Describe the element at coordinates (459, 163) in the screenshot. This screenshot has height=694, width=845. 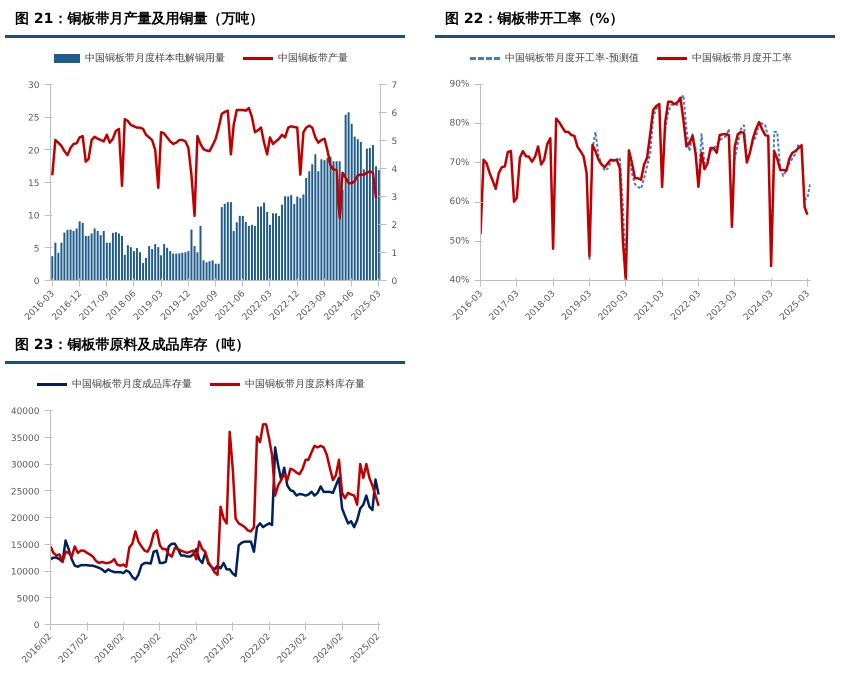
I see `y-tick-label: 70%` at that location.